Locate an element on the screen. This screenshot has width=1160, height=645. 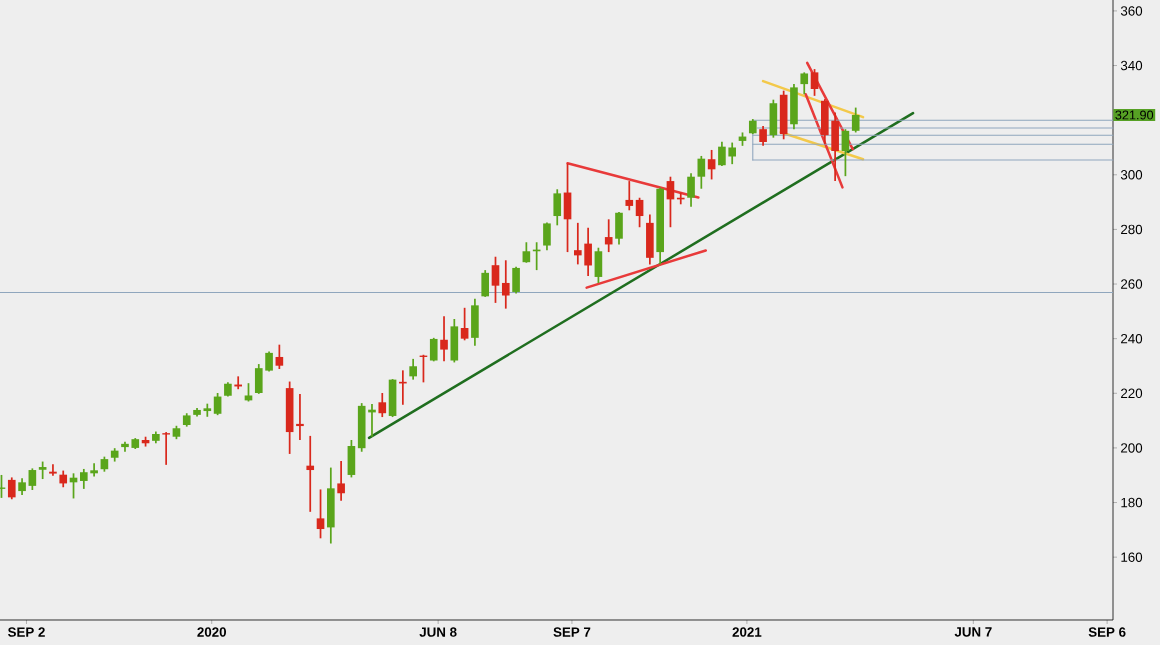
text: 321.90 is located at coordinates (1134, 115).